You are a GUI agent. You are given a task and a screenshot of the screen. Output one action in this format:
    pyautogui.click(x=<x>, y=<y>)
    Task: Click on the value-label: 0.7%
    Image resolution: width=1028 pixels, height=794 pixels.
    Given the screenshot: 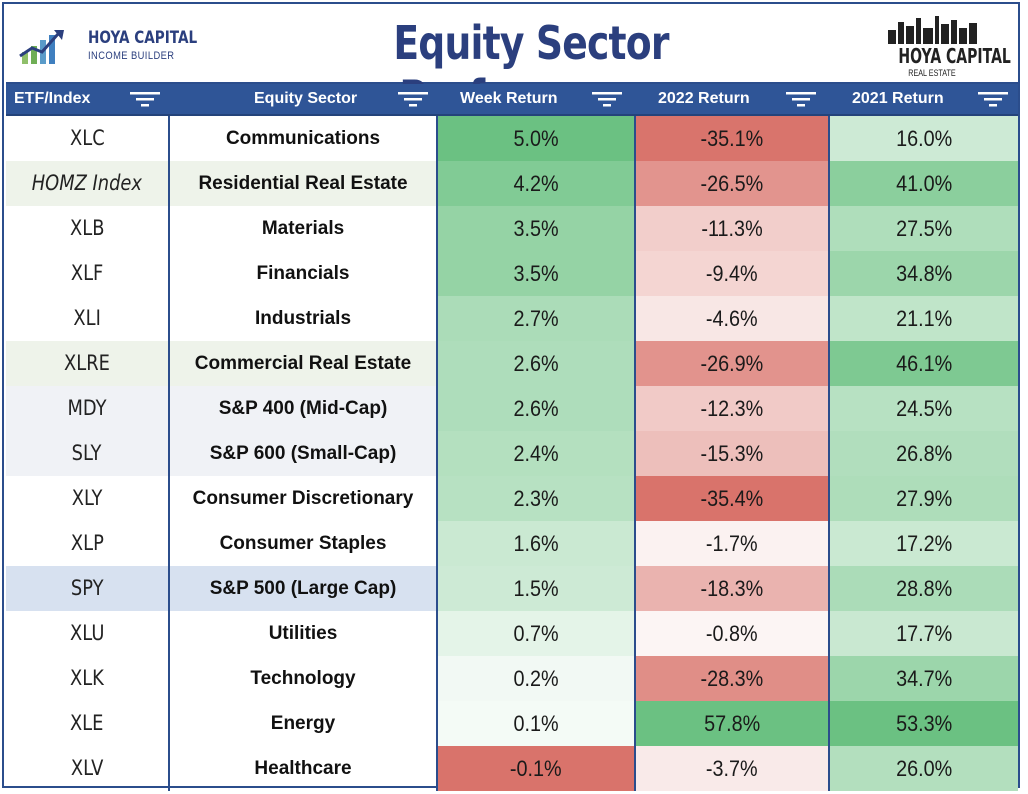 What is the action you would take?
    pyautogui.click(x=536, y=633)
    